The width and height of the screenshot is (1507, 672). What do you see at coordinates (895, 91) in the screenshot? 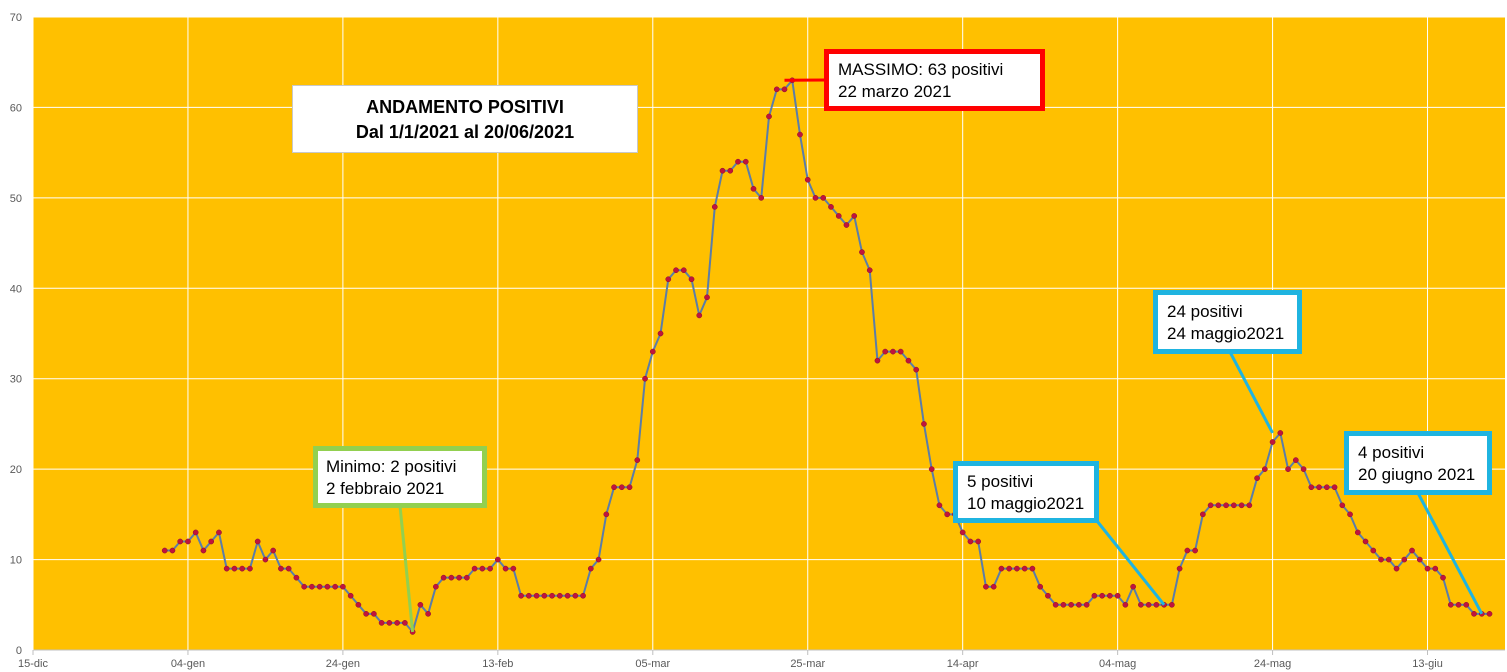
I see `max-callout-line-2: 22 marzo 2021` at bounding box center [895, 91].